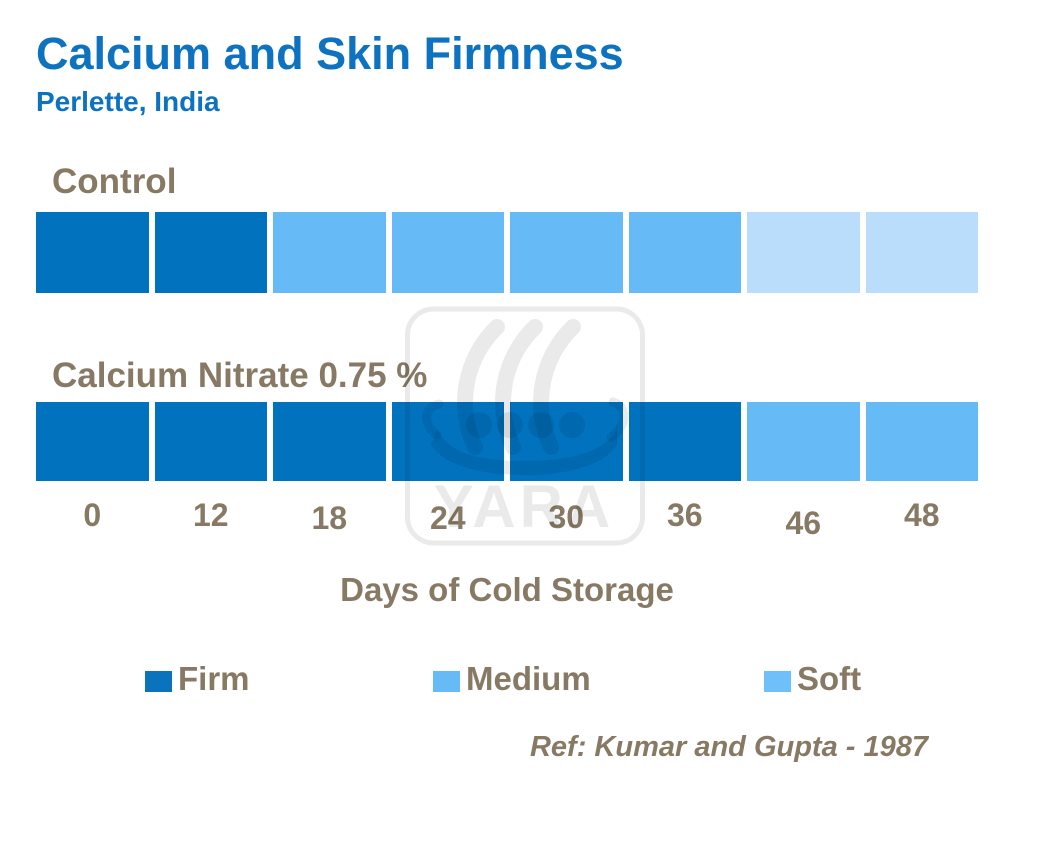 The height and width of the screenshot is (850, 1051). I want to click on legend-item-soft: Soft, so click(812, 679).